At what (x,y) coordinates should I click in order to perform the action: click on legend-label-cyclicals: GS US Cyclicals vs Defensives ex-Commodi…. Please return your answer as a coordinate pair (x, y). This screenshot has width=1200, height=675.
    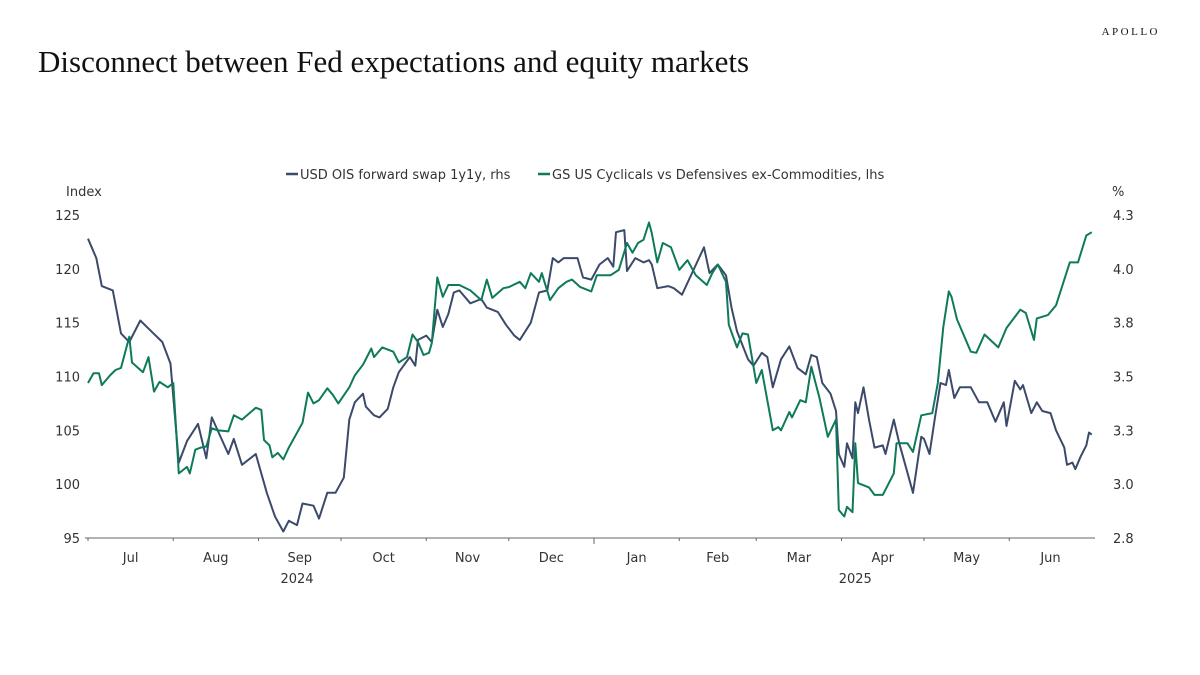
    Looking at the image, I should click on (718, 175).